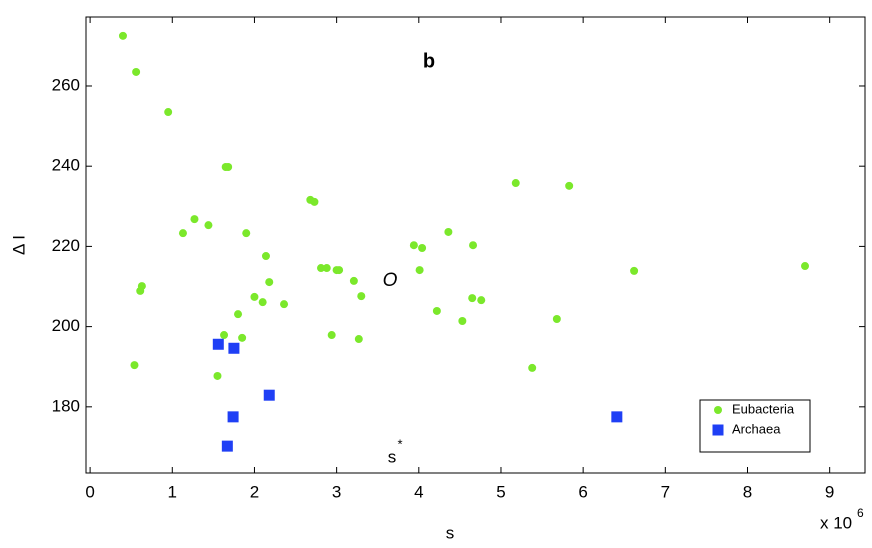 The image size is (872, 548). I want to click on x-tick-label: 7, so click(665, 491).